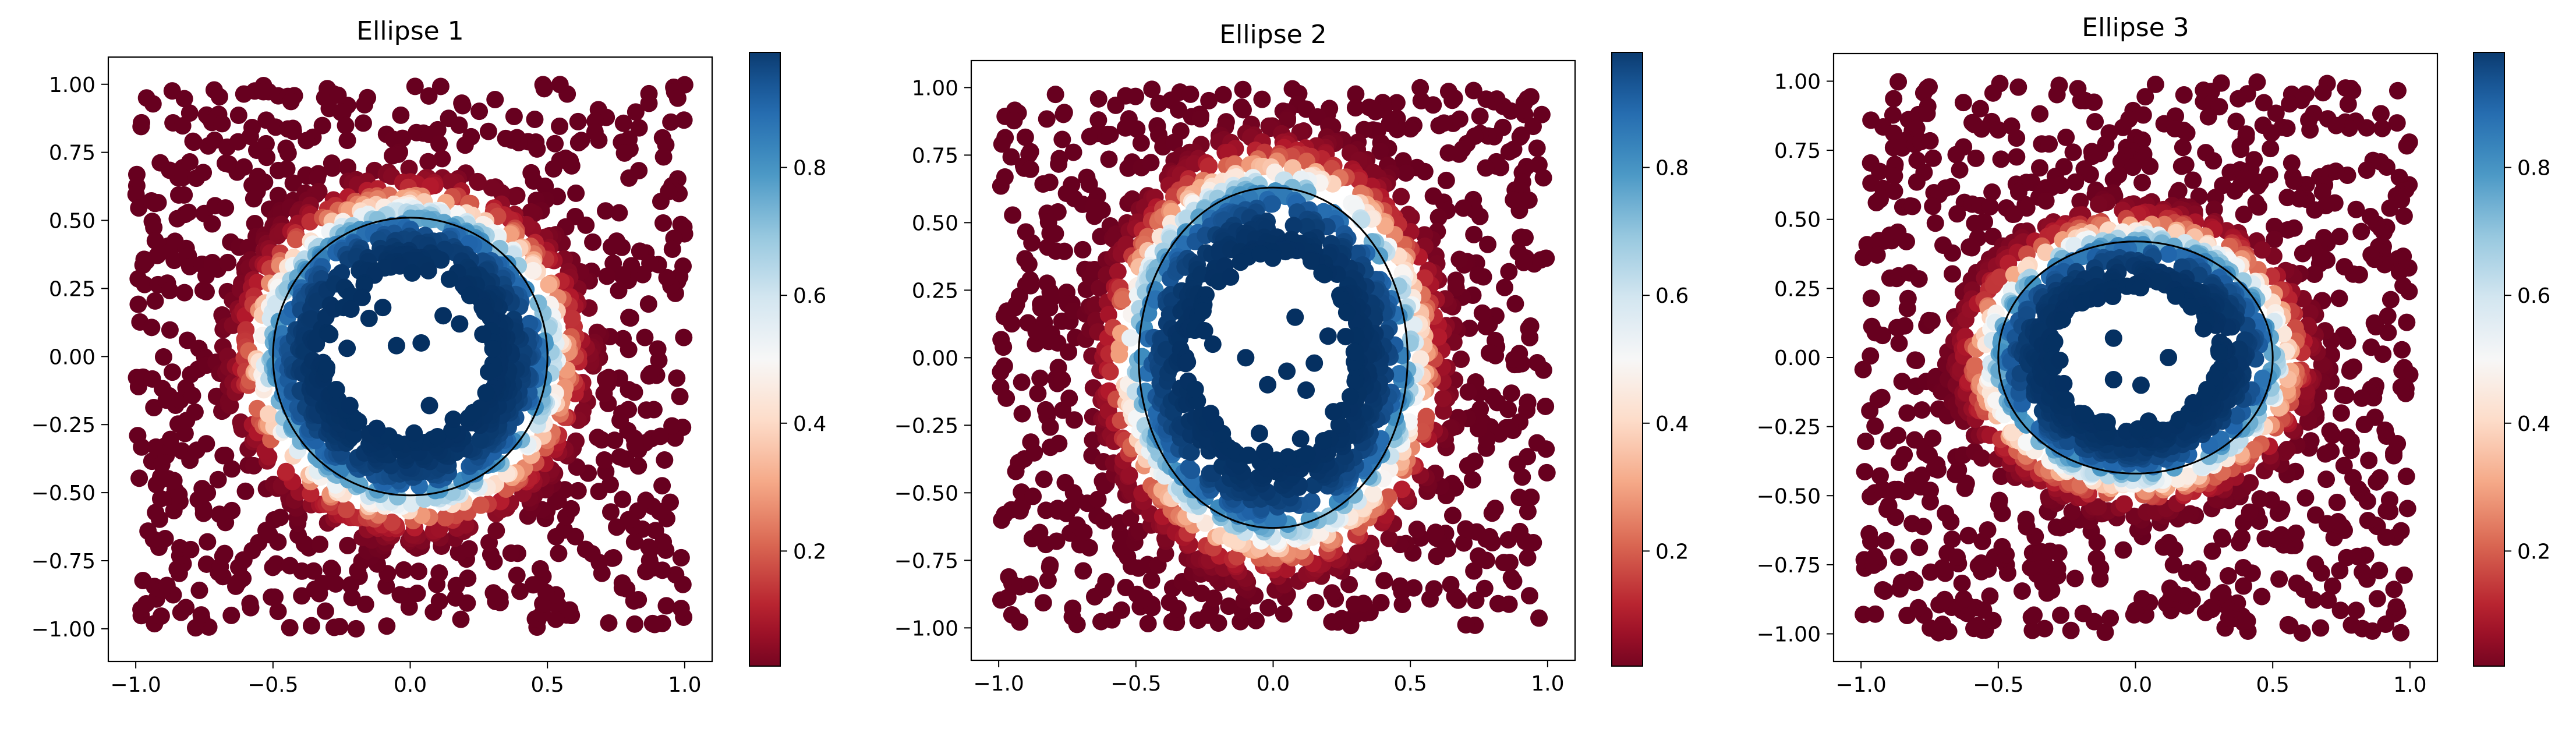 The image size is (2576, 729). I want to click on y-tick-label: −1.00, so click(926, 629).